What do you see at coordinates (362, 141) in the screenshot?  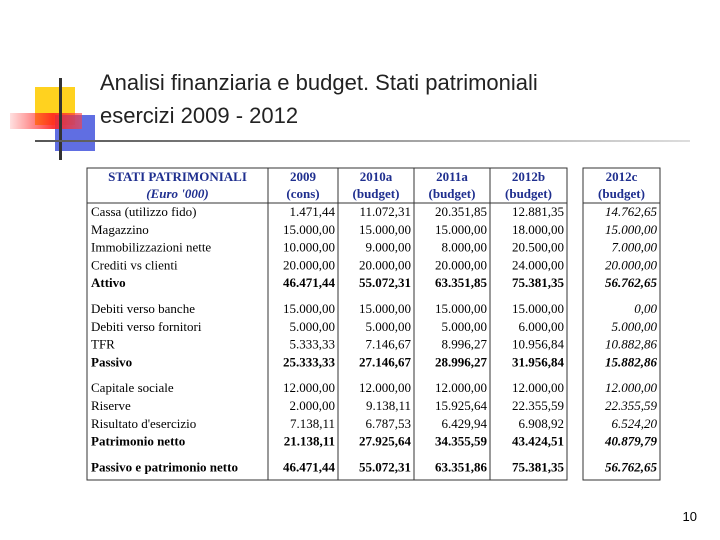 I see `horizontal-rule` at bounding box center [362, 141].